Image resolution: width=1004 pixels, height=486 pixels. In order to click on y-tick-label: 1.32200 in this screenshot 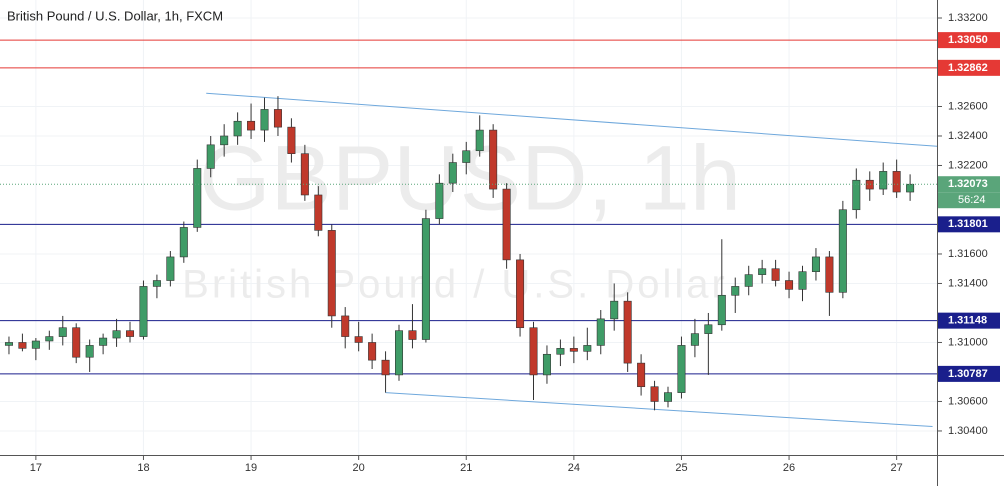, I will do `click(968, 165)`.